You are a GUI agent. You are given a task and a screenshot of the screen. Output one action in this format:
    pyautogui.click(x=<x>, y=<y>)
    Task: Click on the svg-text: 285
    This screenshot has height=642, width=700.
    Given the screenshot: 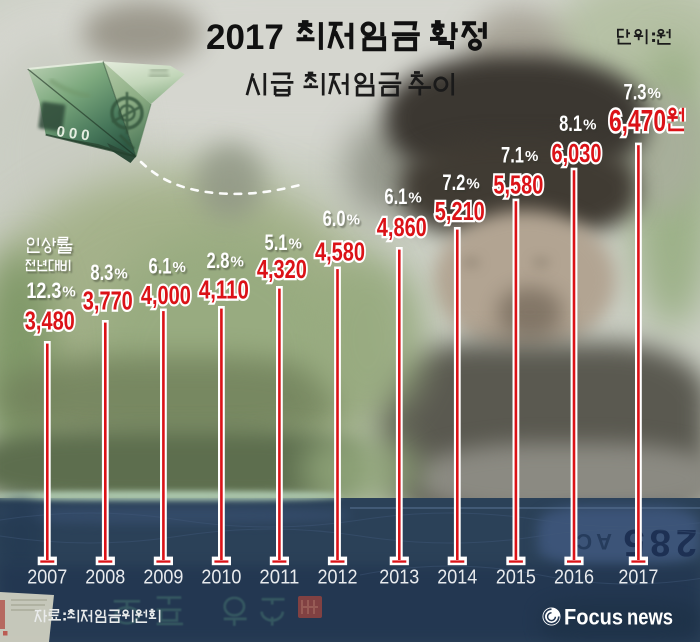 What is the action you would take?
    pyautogui.click(x=658, y=542)
    